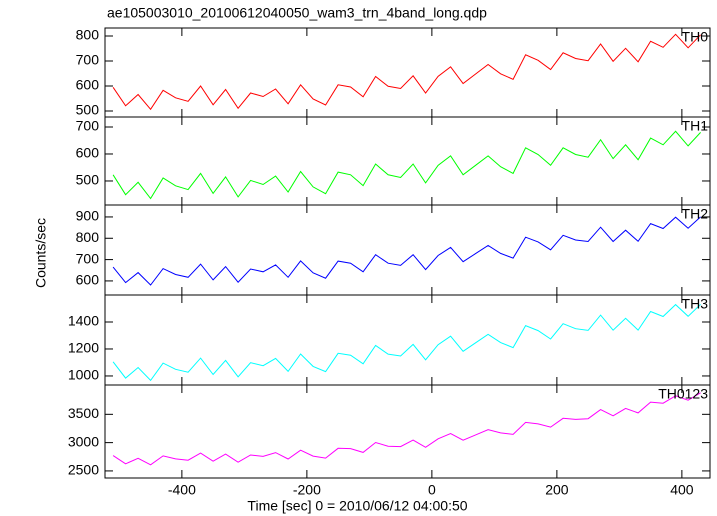 This screenshot has width=717, height=516. I want to click on legend-label: TH1, so click(695, 126).